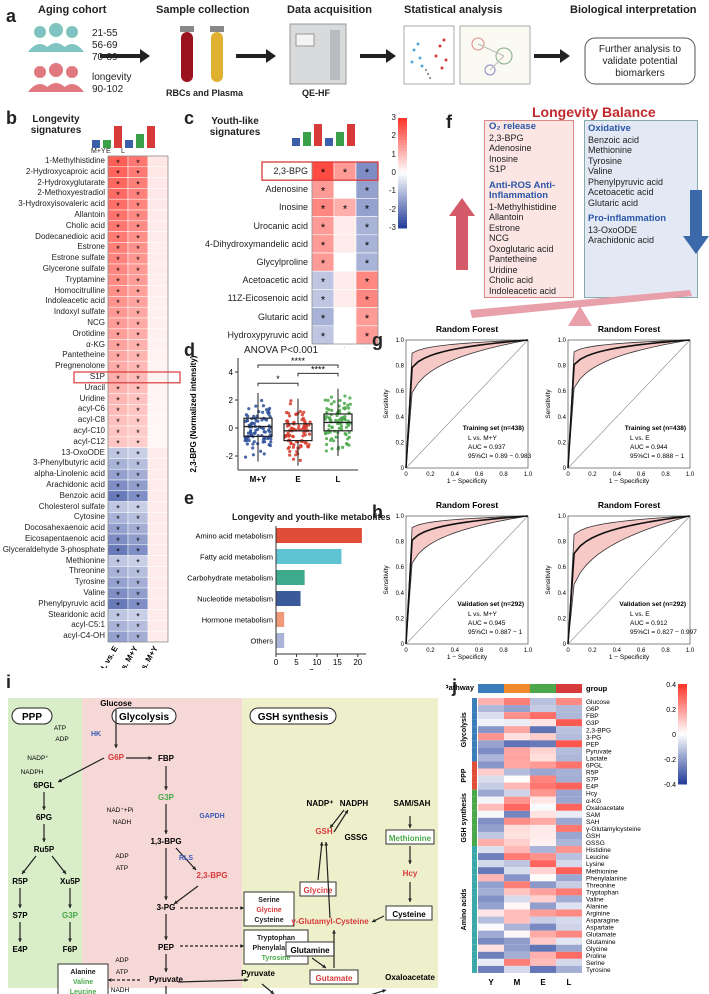 The height and width of the screenshot is (994, 709). Describe the element at coordinates (670, 760) in the screenshot. I see `j-colorbar-tick: -0.2` at that location.